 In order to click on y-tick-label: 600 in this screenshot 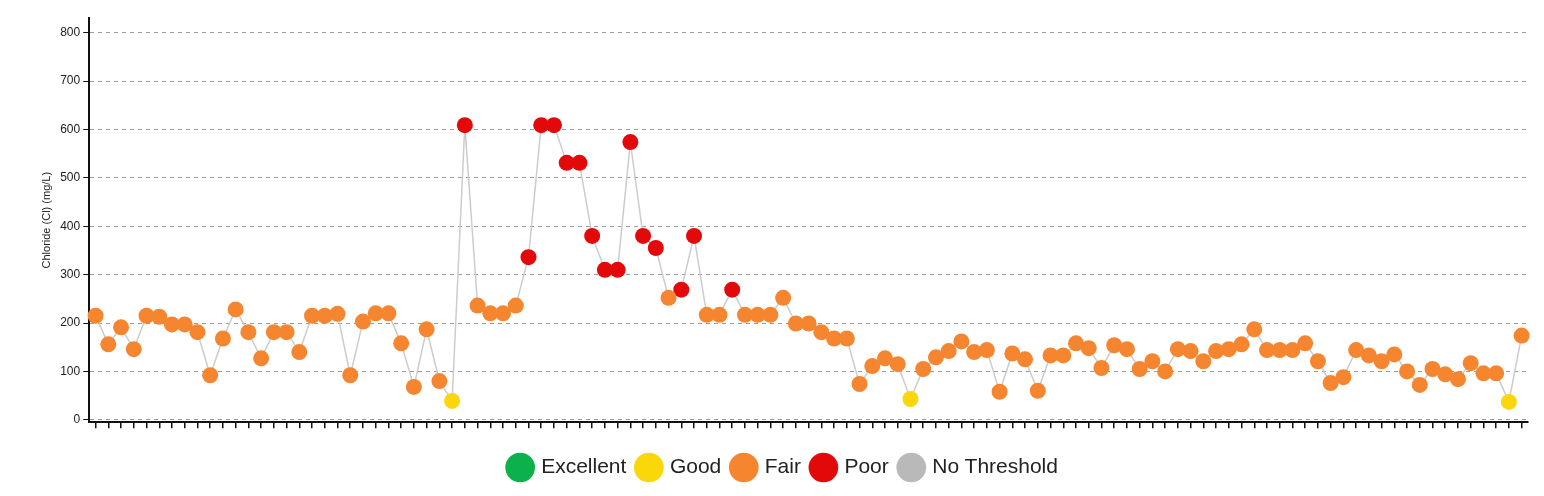, I will do `click(70, 128)`.